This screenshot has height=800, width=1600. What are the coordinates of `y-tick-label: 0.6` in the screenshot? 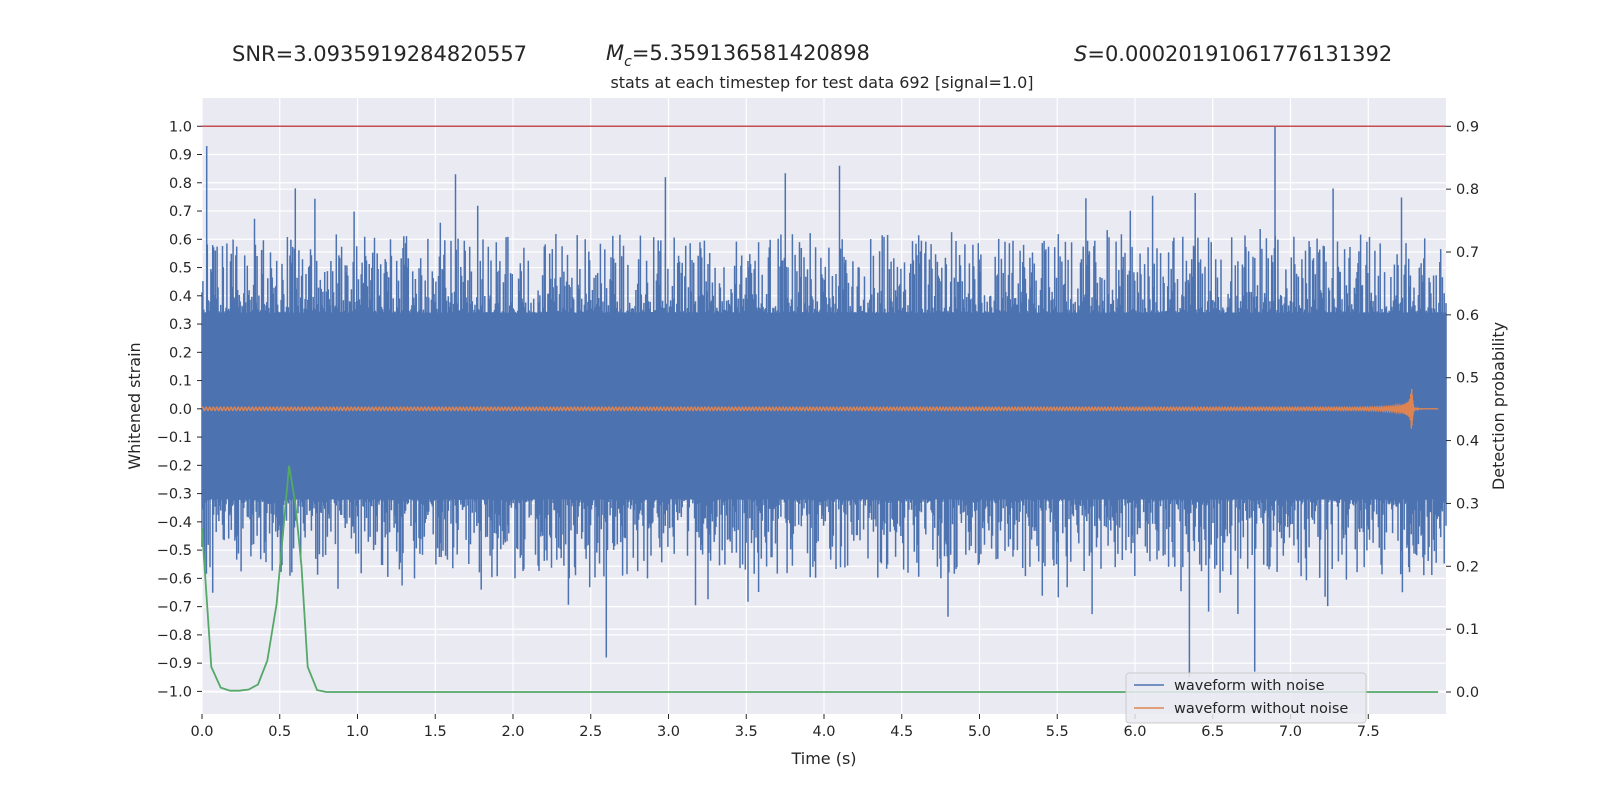 It's located at (180, 240).